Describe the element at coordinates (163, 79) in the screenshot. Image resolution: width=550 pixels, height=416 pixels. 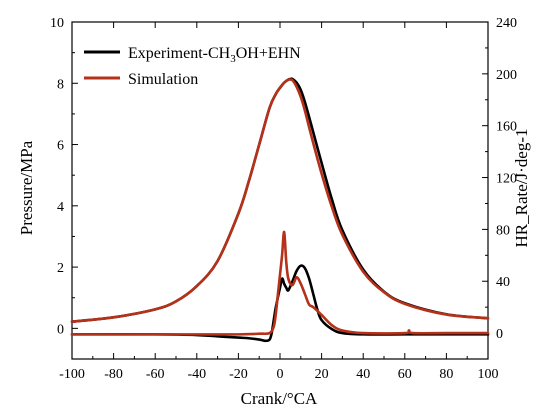
I see `legend-label: Simulation` at that location.